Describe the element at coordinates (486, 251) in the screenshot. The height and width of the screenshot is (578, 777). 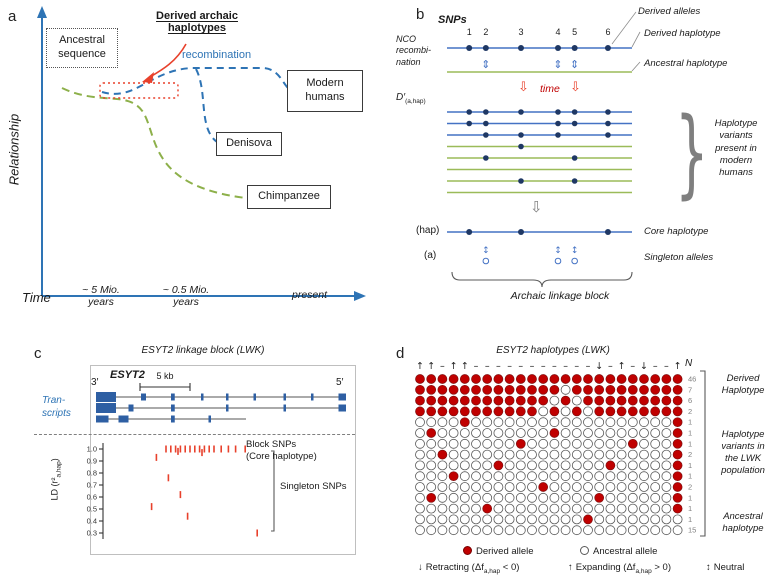
I see `singleton-arrow-icon: ↕` at that location.